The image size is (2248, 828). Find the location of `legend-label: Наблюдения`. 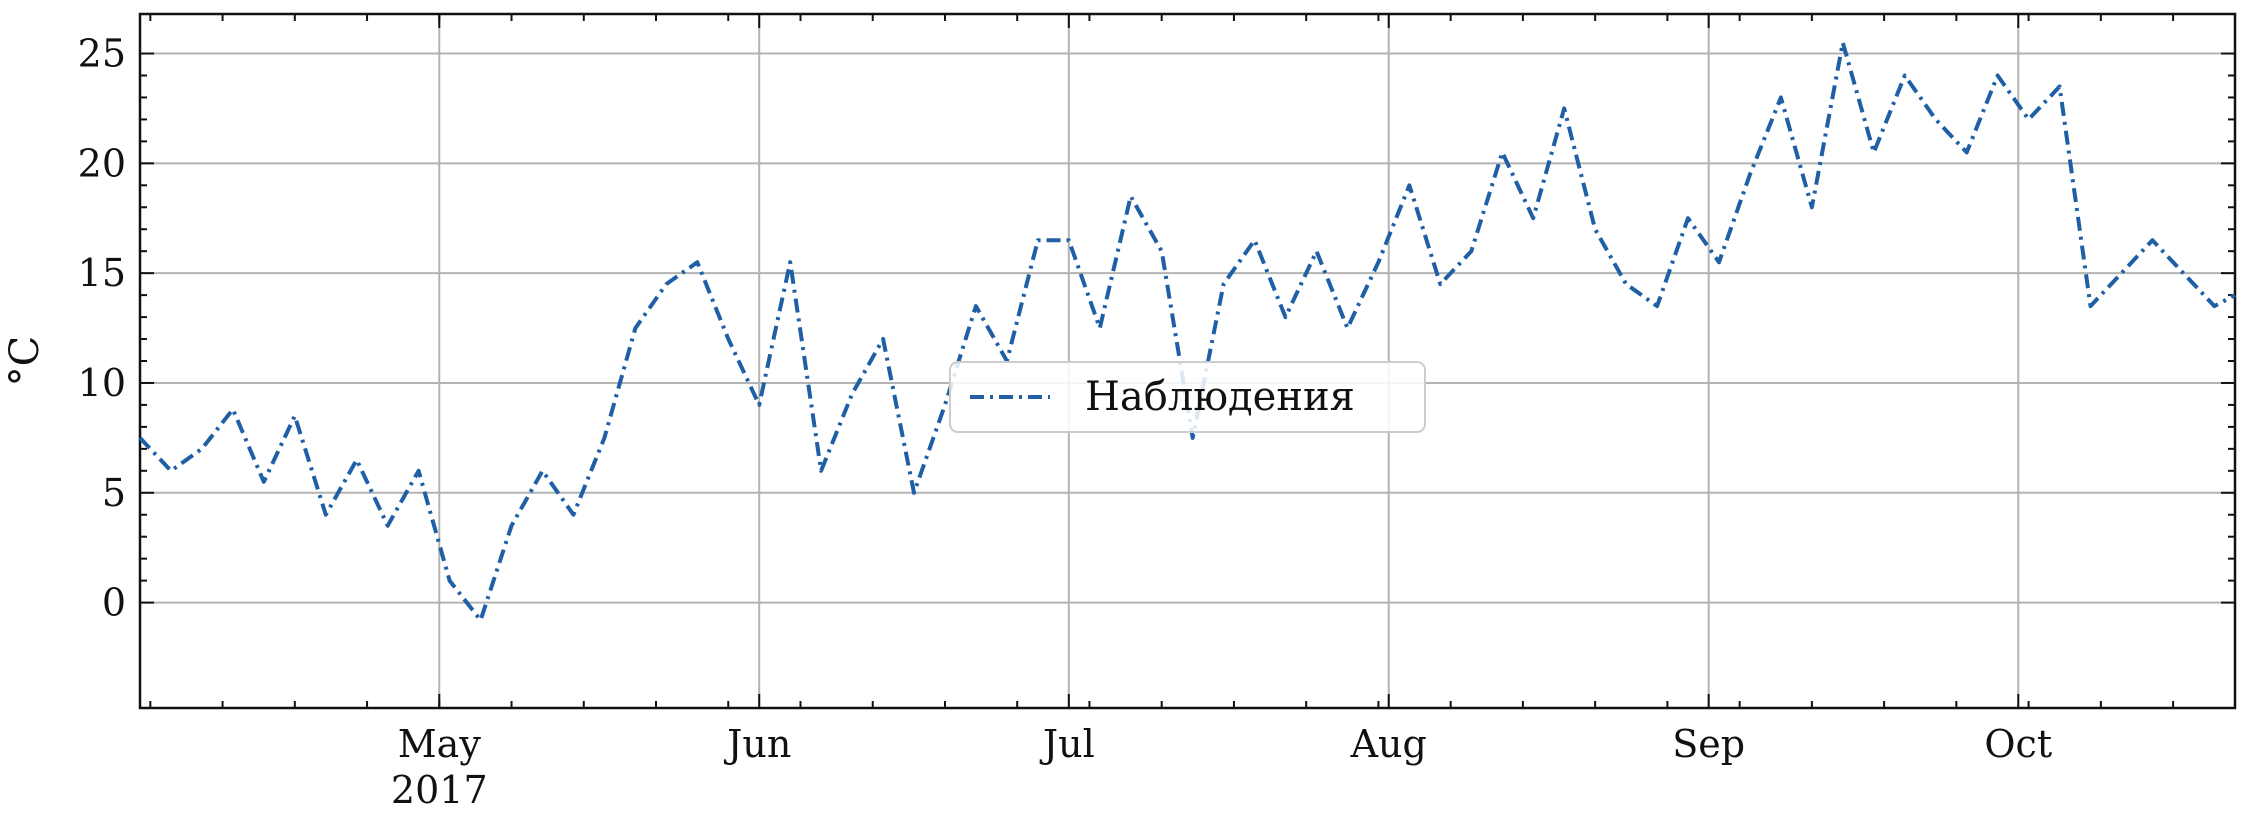

legend-label: Наблюдения is located at coordinates (1220, 397).